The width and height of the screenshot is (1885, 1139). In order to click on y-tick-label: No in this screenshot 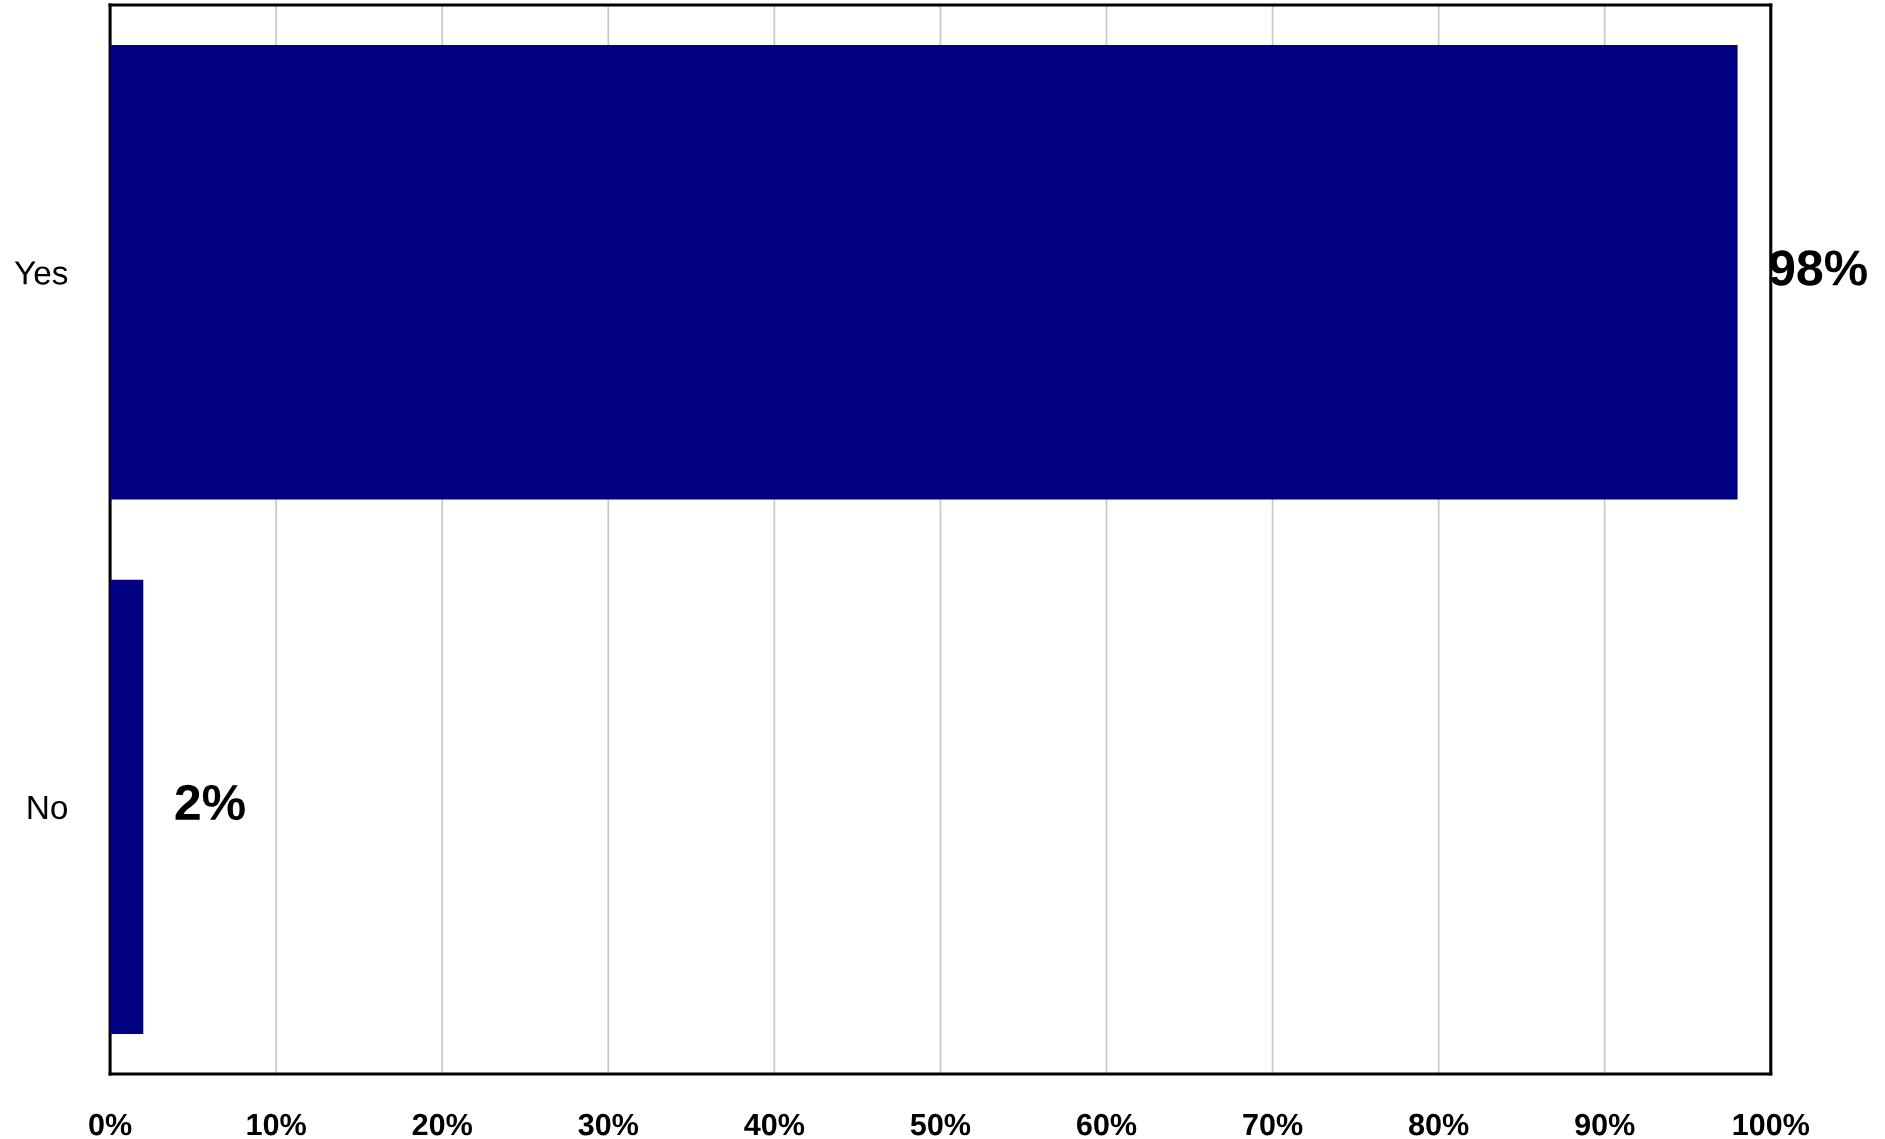, I will do `click(48, 807)`.